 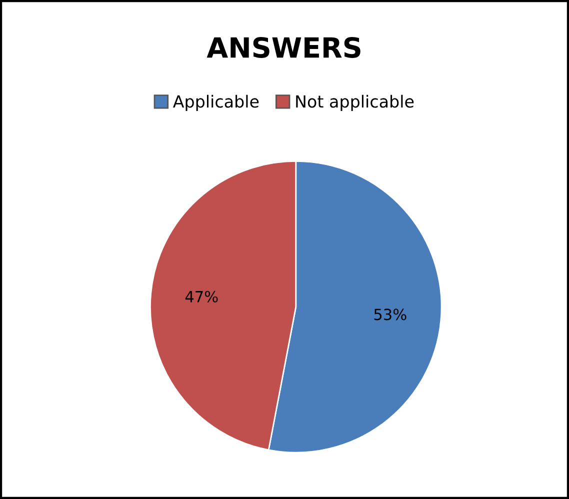 I want to click on data-label: 53%, so click(x=390, y=314).